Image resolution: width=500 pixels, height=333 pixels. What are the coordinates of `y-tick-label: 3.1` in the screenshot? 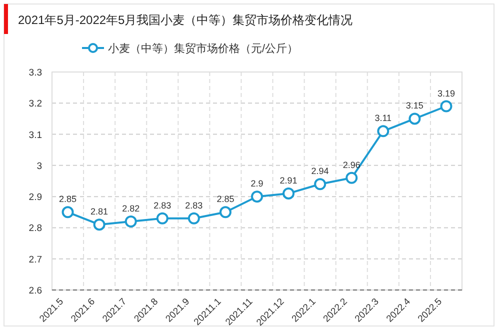 It's located at (35, 135).